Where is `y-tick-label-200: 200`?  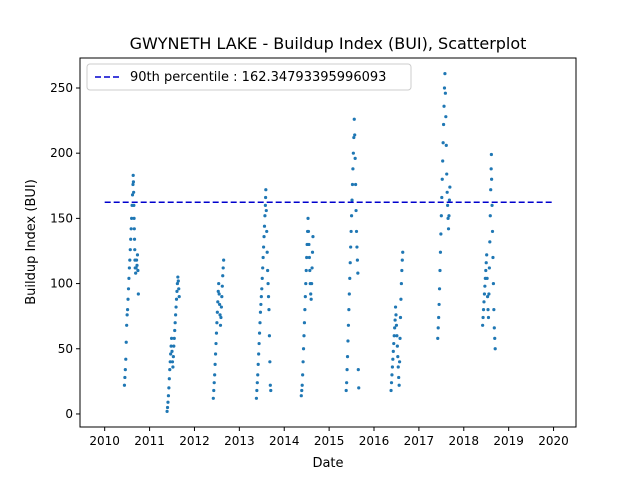 y-tick-label-200: 200 is located at coordinates (61, 153).